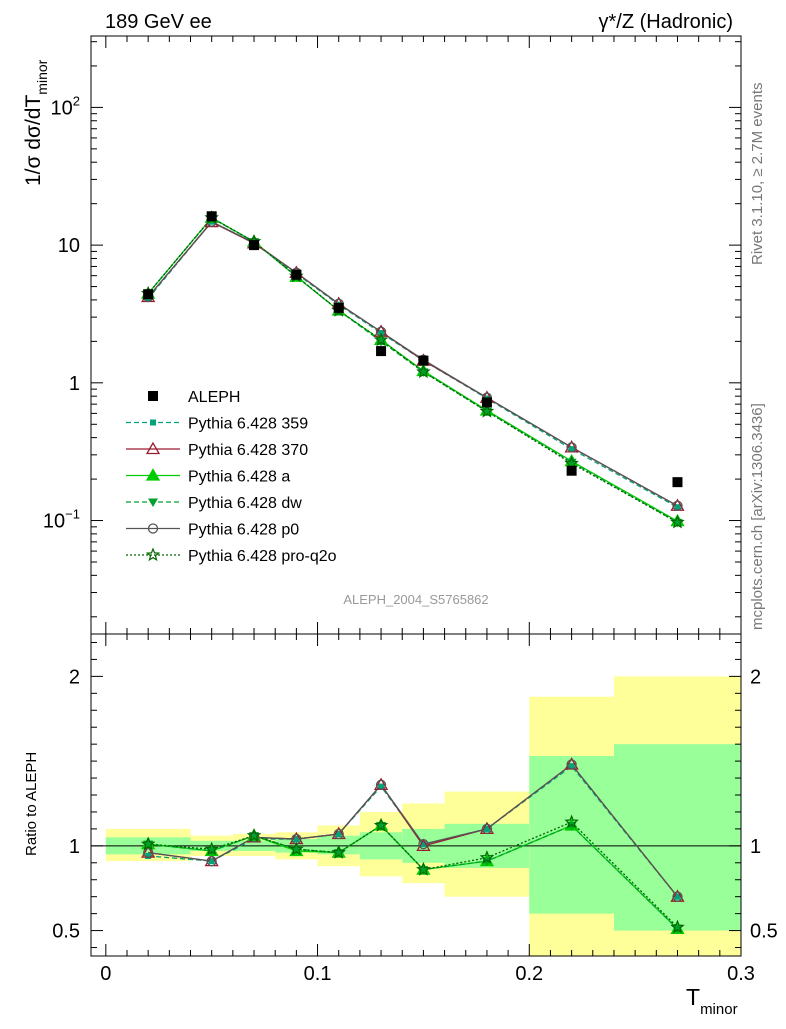 This screenshot has width=786, height=1029. Describe the element at coordinates (415, 599) in the screenshot. I see `analysis-label: ALEPH_2004_S5765862` at that location.